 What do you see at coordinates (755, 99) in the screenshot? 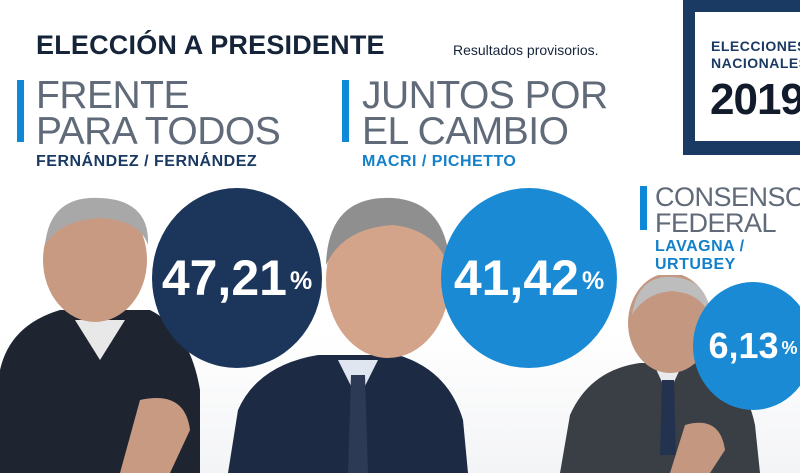
I see `logo-year: 2019` at bounding box center [755, 99].